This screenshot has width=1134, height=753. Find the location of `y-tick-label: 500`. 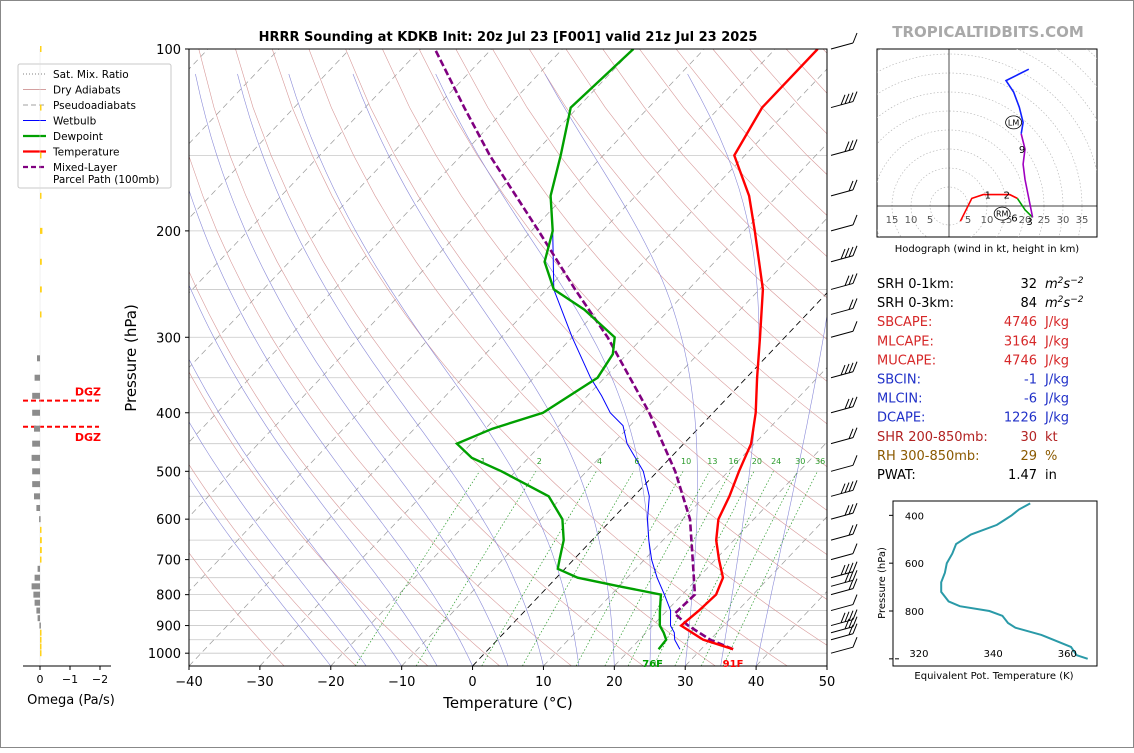

y-tick-label: 500 is located at coordinates (168, 472).